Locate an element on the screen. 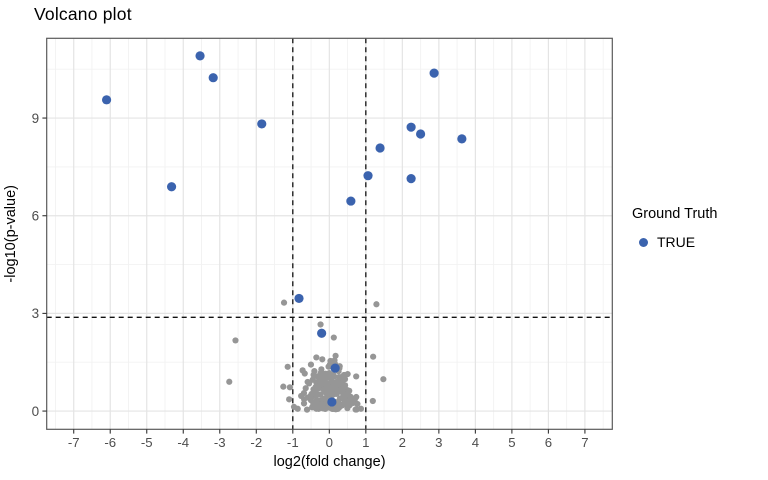 This screenshot has width=768, height=480. x-tick-label: -3 is located at coordinates (220, 442).